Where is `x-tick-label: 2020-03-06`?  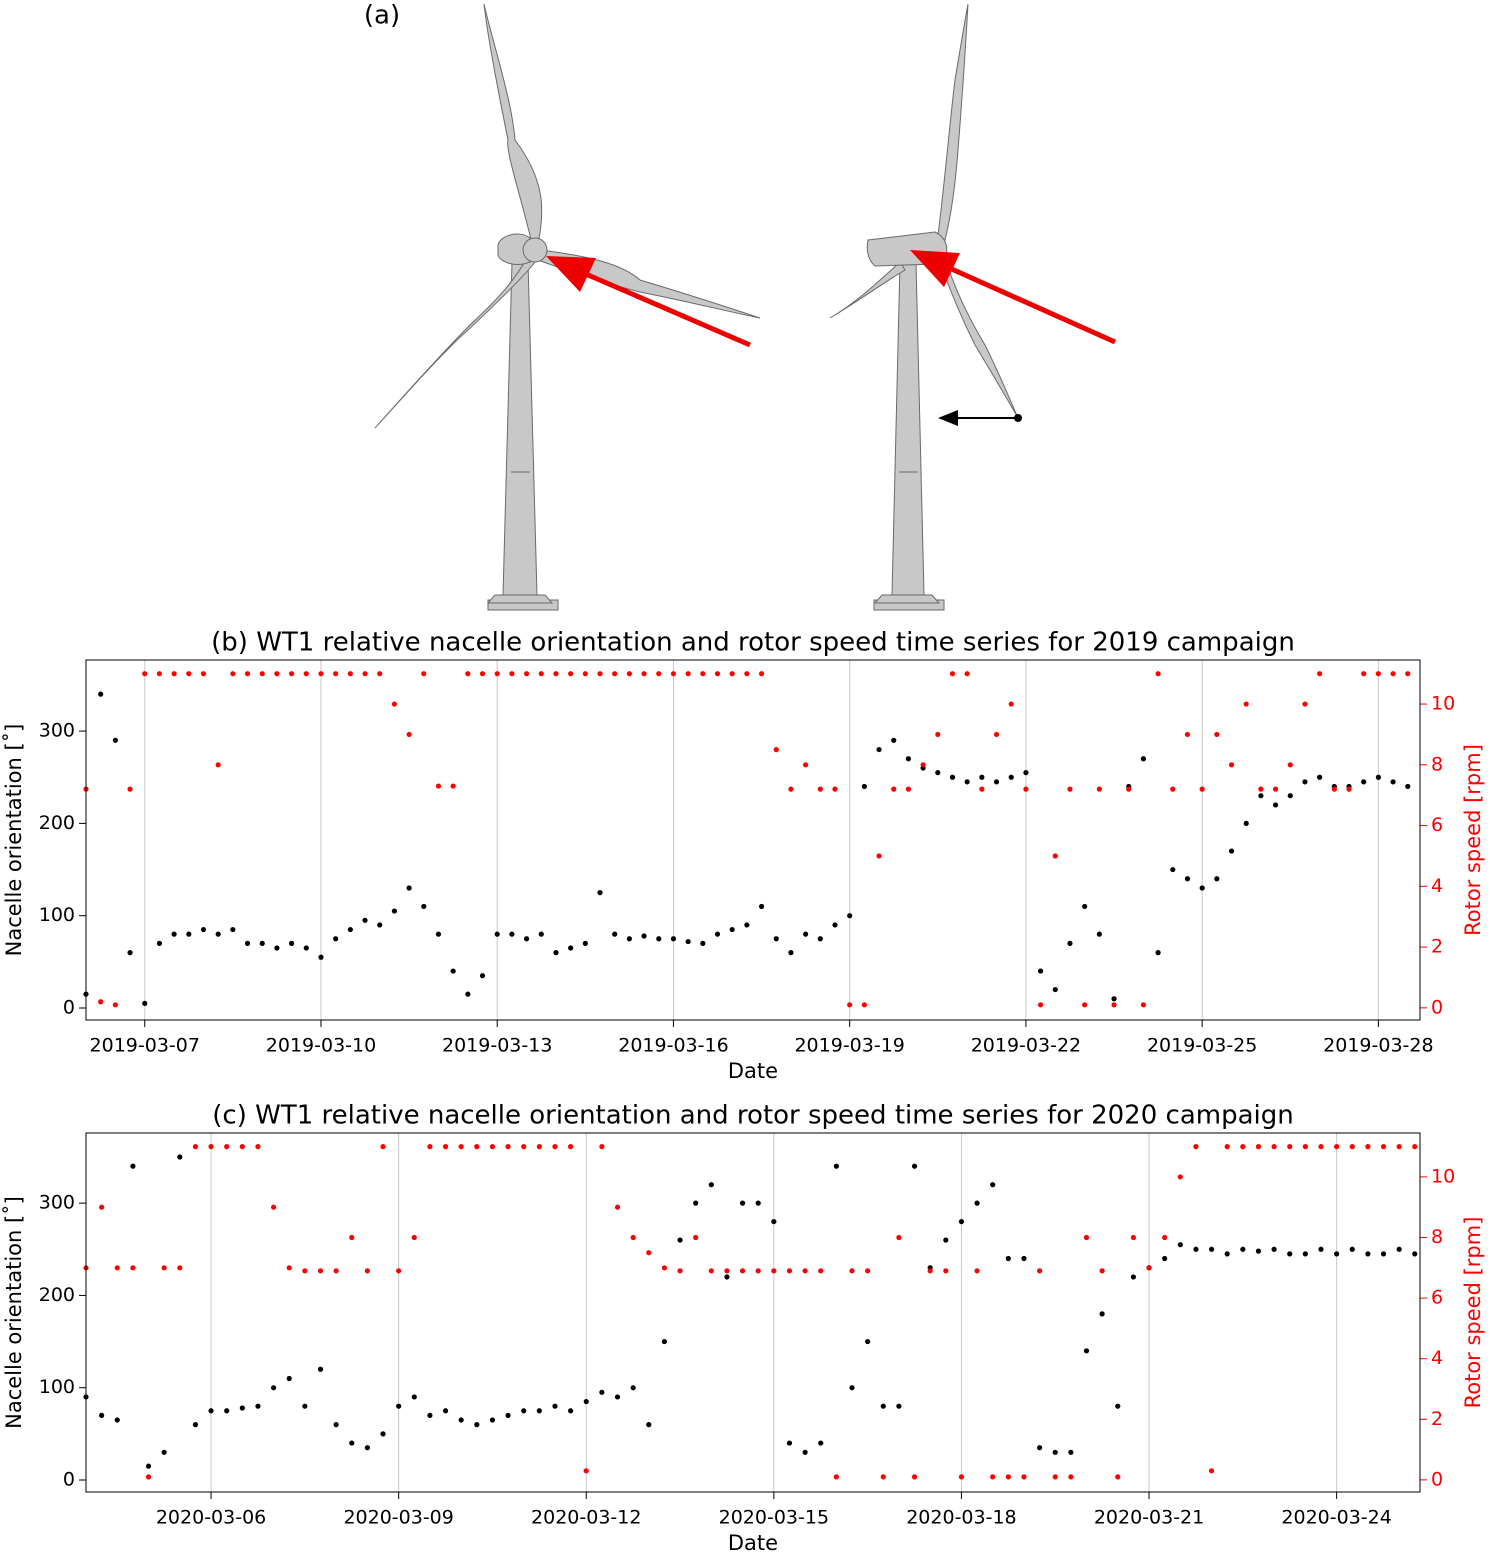 x-tick-label: 2020-03-06 is located at coordinates (211, 1518).